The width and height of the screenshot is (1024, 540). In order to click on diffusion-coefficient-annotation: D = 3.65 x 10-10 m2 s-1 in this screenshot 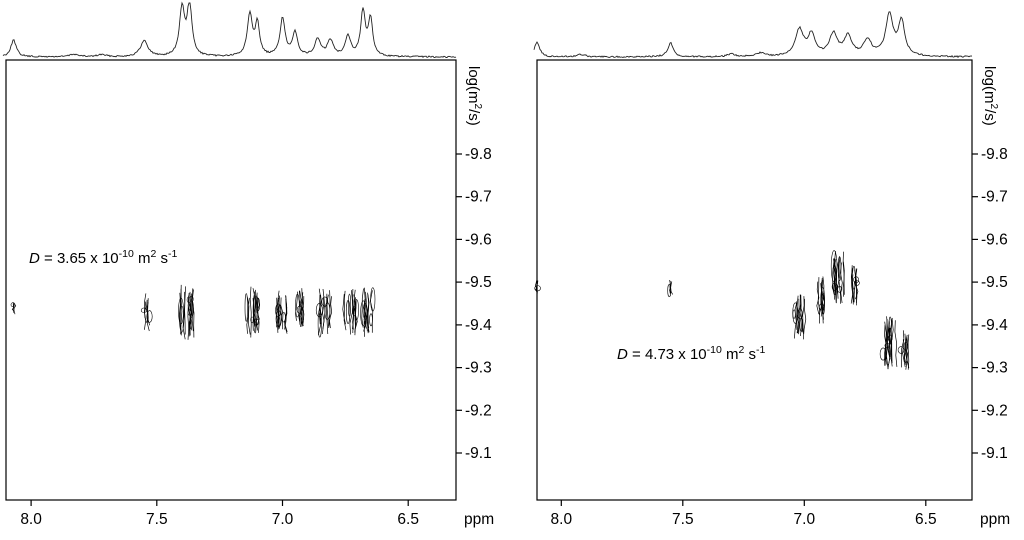, I will do `click(103, 257)`.